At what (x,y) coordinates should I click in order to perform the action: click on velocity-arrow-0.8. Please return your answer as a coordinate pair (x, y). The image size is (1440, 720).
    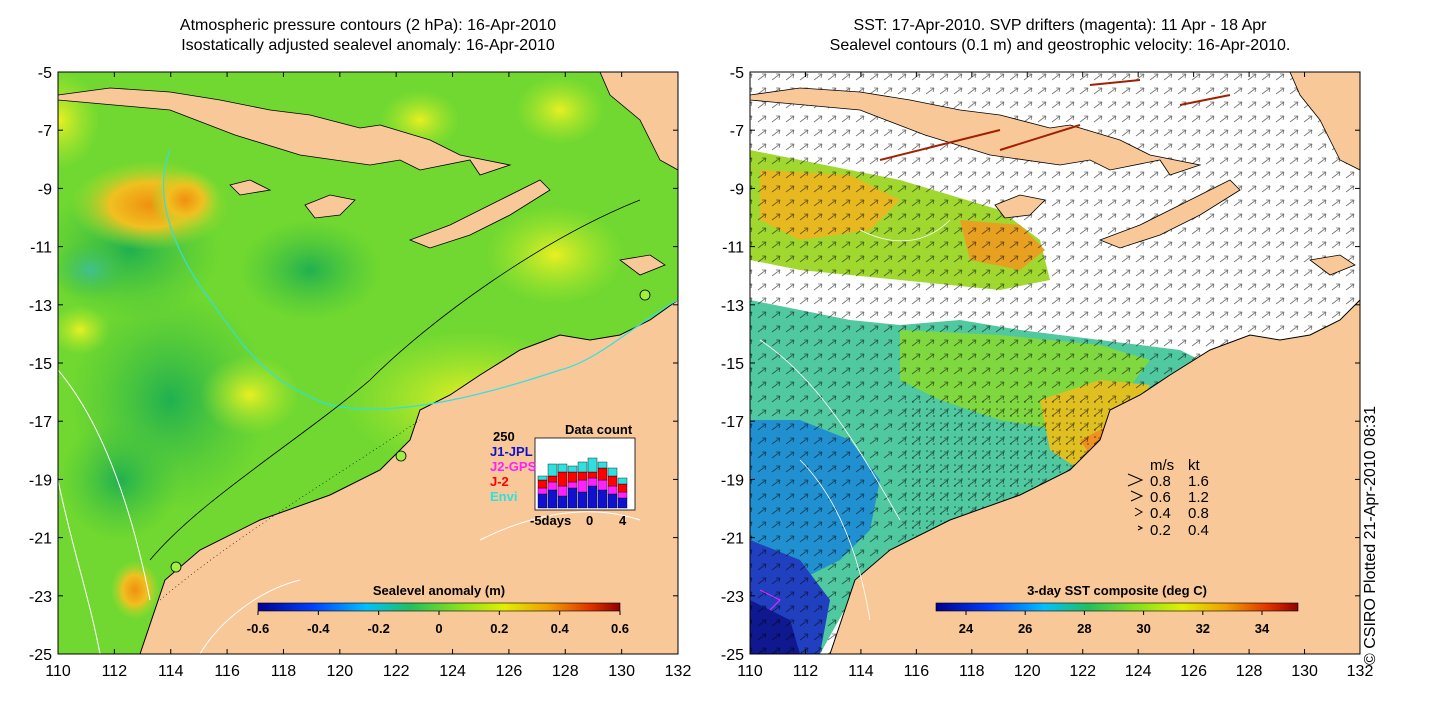
    Looking at the image, I should click on (1135, 480).